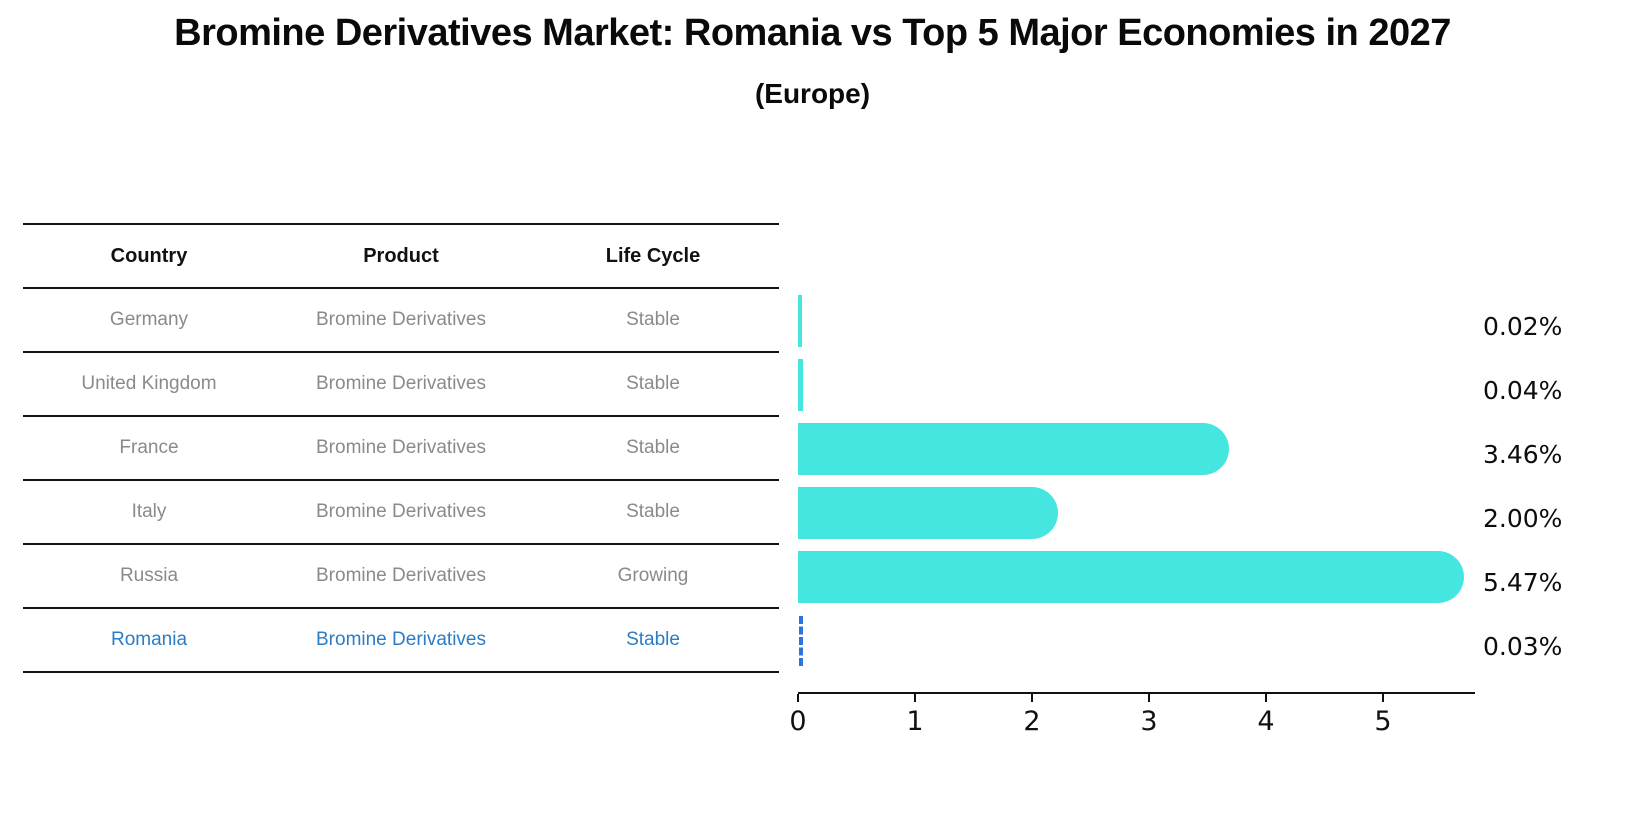 The width and height of the screenshot is (1625, 823). Describe the element at coordinates (1523, 582) in the screenshot. I see `value-label: 5.47%` at that location.